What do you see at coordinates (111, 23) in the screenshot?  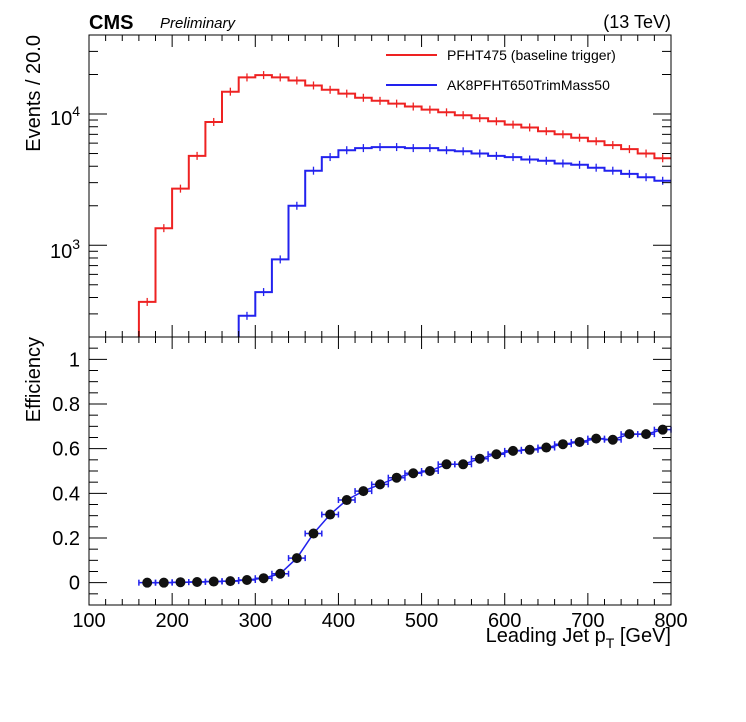 I see `experiment-label: CMS` at bounding box center [111, 23].